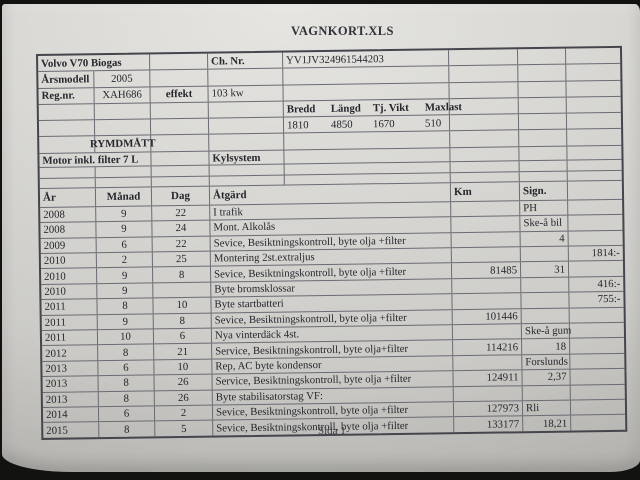 This screenshot has height=480, width=640. What do you see at coordinates (547, 423) in the screenshot?
I see `sign-cell: 18,21` at bounding box center [547, 423].